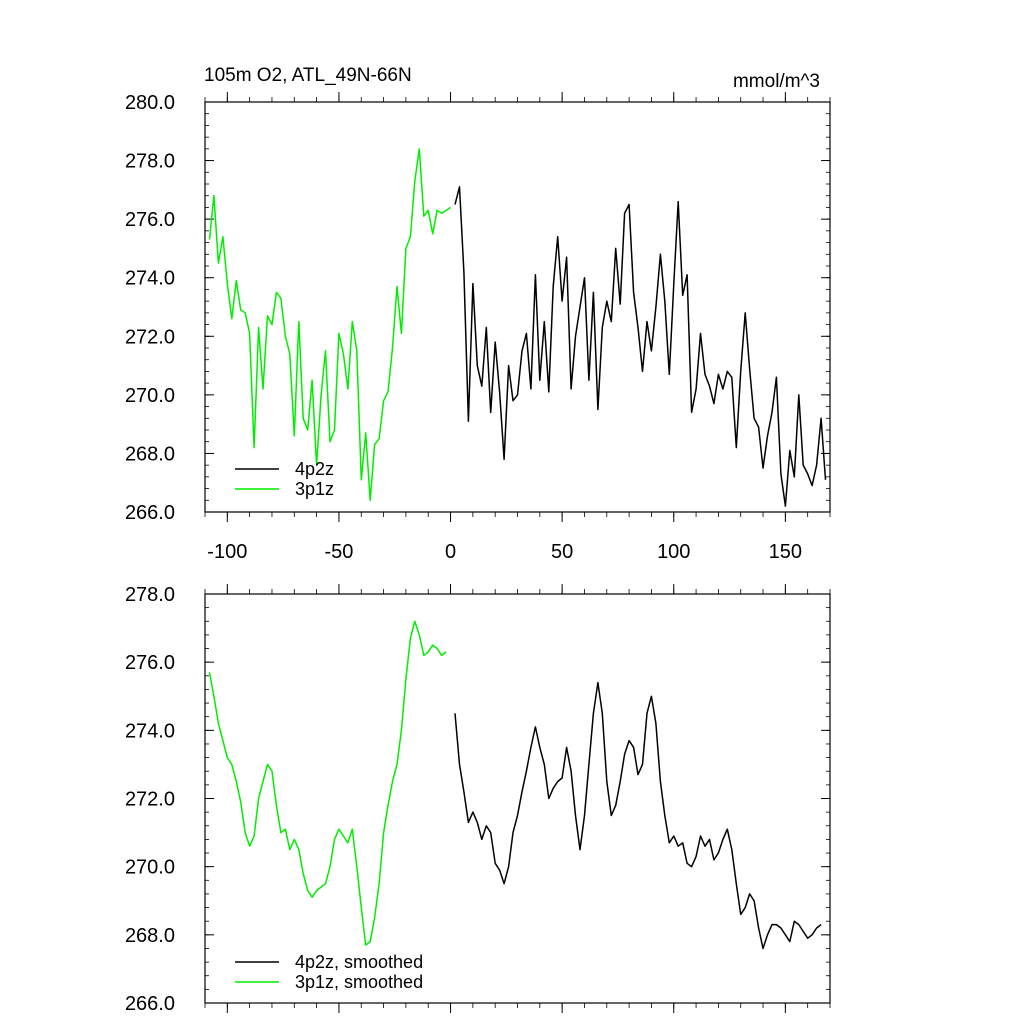 This screenshot has width=1024, height=1024. Describe the element at coordinates (227, 552) in the screenshot. I see `x-tick-label: -100` at that location.